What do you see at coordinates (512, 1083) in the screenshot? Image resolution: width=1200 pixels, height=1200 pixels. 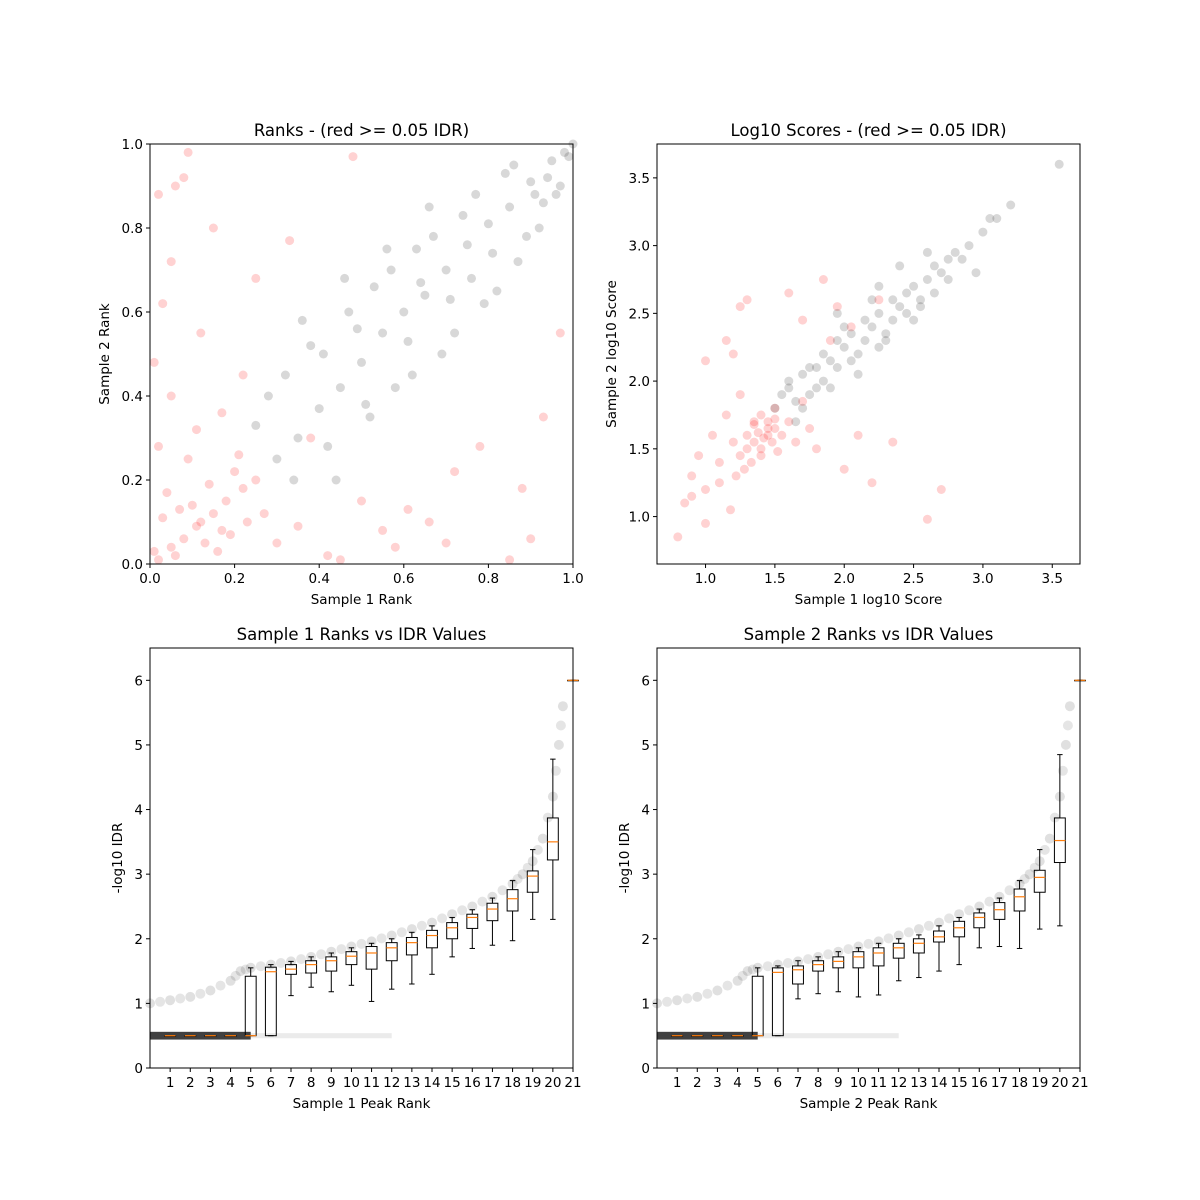 I see `sample1-xtick-label: 18` at bounding box center [512, 1083].